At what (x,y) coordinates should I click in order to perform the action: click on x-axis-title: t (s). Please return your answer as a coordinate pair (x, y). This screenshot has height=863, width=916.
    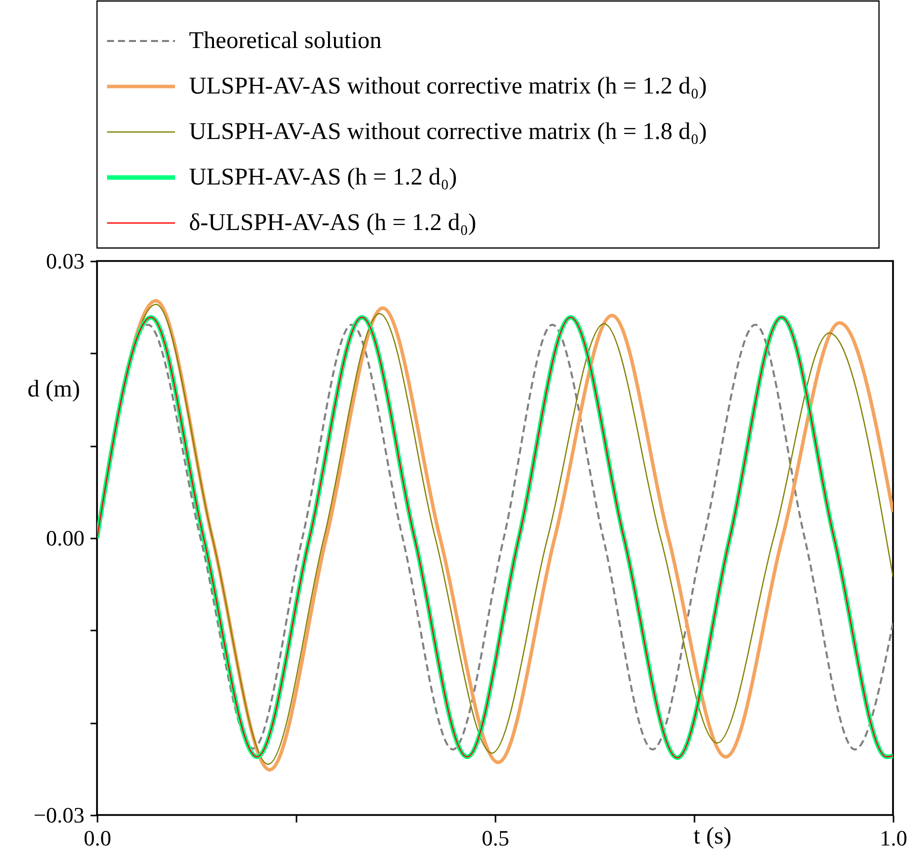
    Looking at the image, I should click on (713, 837).